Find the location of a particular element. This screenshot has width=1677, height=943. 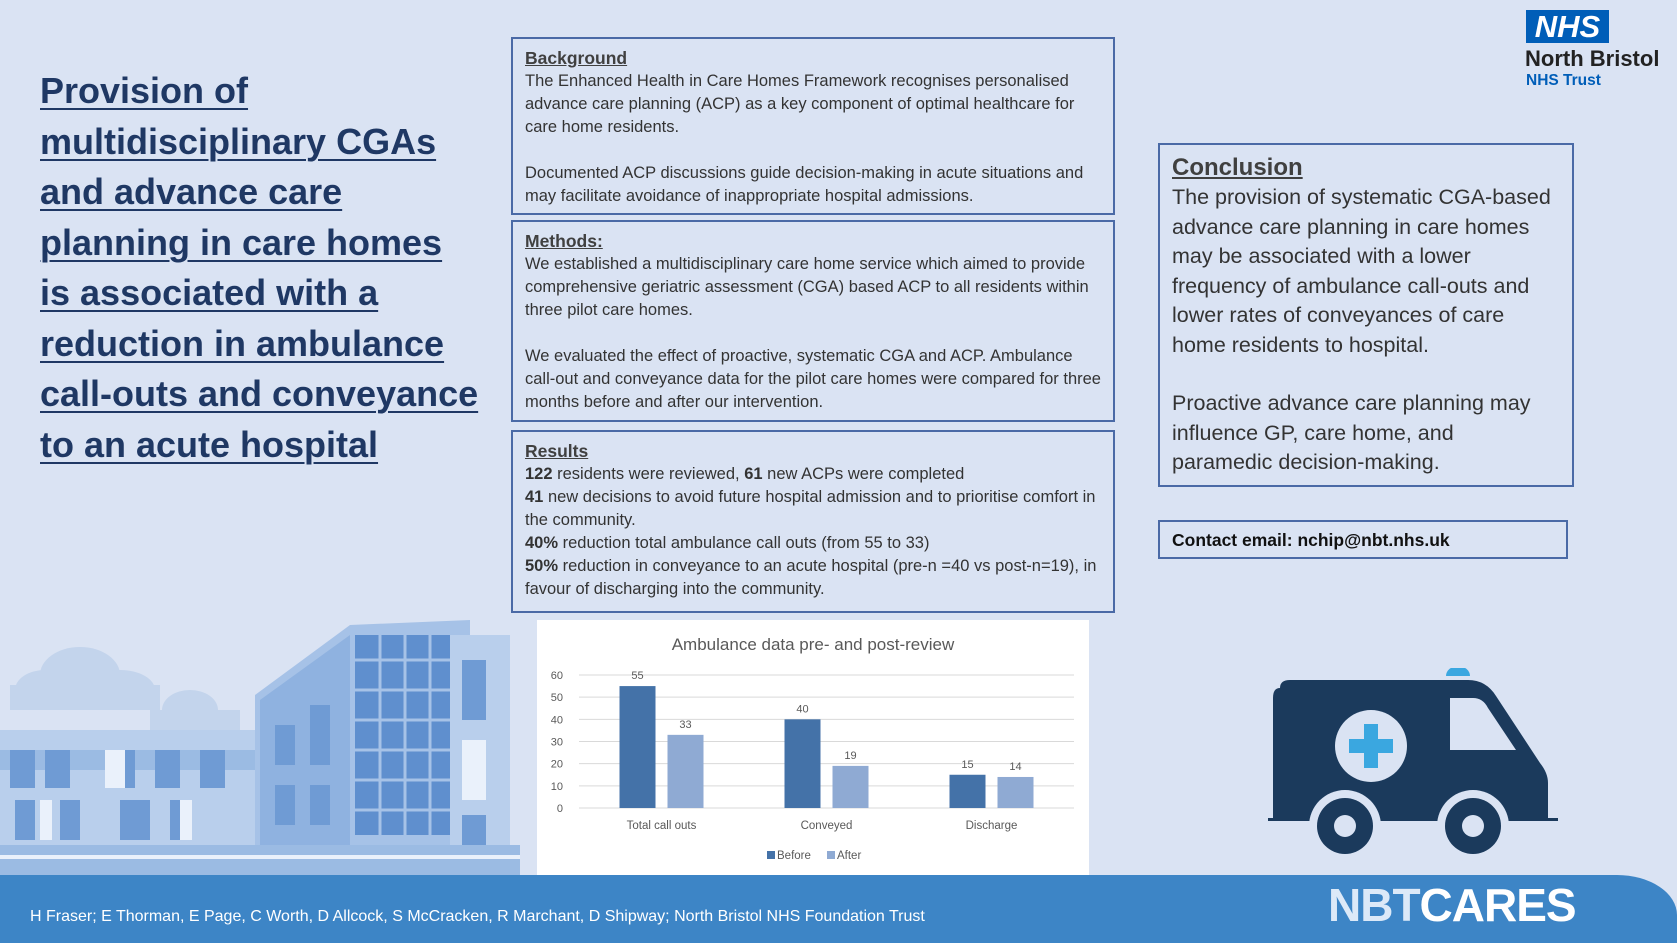

conclusion-heading: Conclusion is located at coordinates (1237, 167).